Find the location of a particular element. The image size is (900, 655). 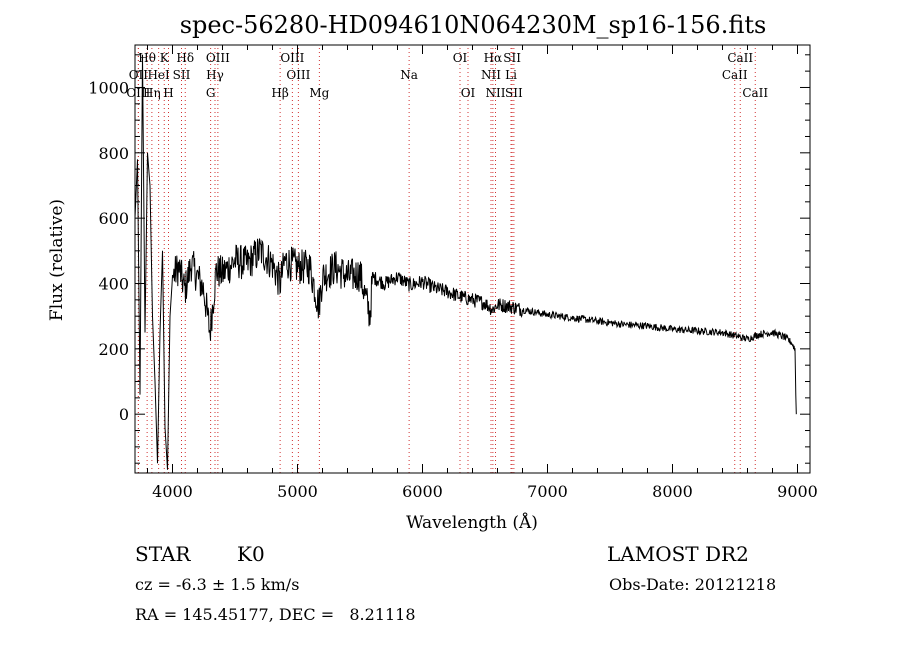

spectral-line-label: Hδ is located at coordinates (185, 58).